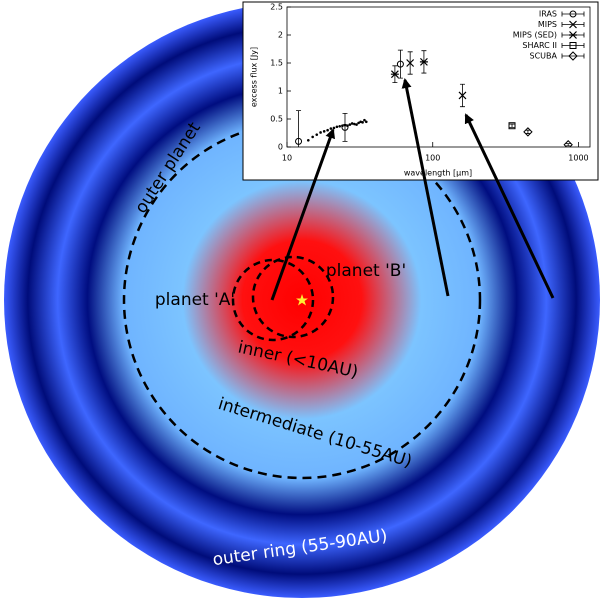 Image resolution: width=600 pixels, height=604 pixels. I want to click on star, so click(302, 300).